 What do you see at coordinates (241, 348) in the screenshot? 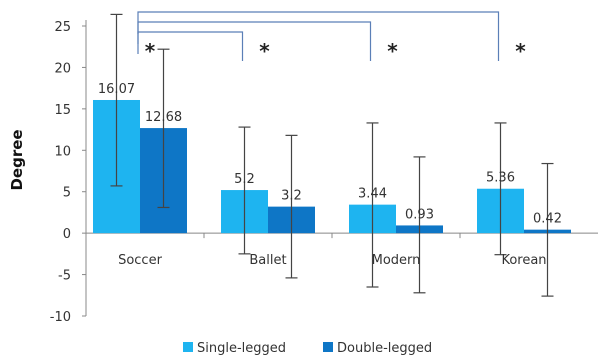
I see `legend-label: Single-legged` at bounding box center [241, 348].